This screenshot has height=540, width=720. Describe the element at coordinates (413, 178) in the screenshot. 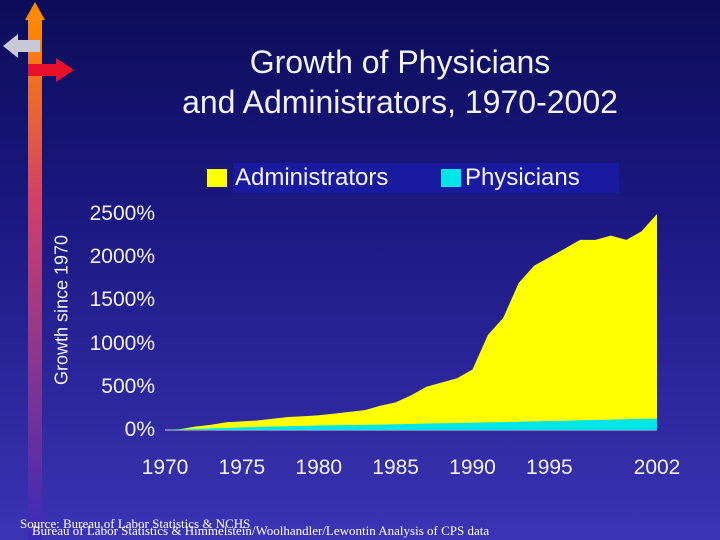

I see `legend: Administrators Physicians` at that location.